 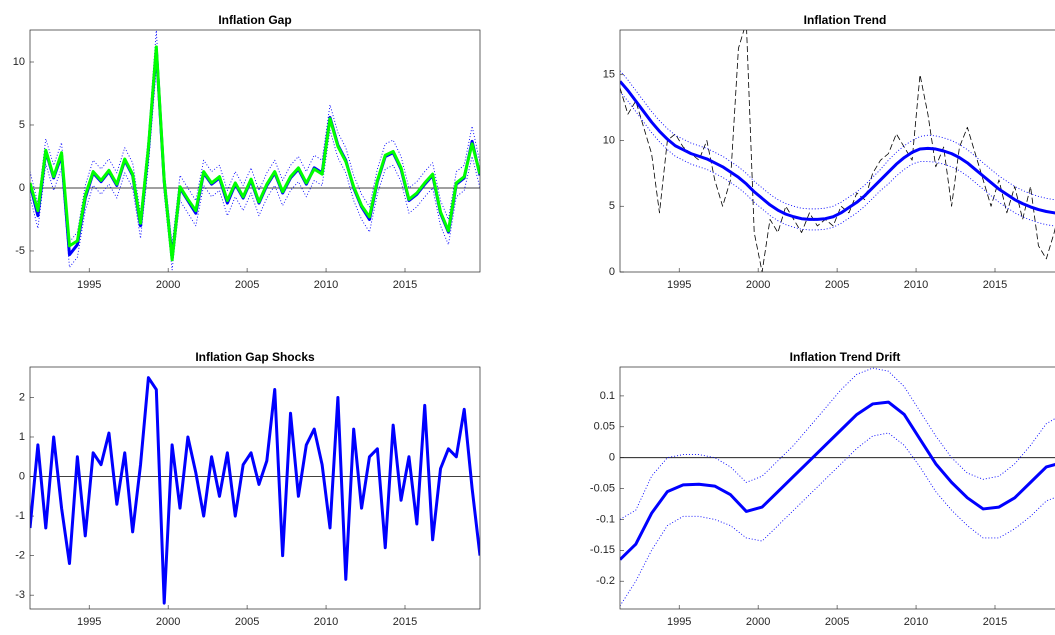 I want to click on chart-title: Inflation Trend, so click(x=845, y=20).